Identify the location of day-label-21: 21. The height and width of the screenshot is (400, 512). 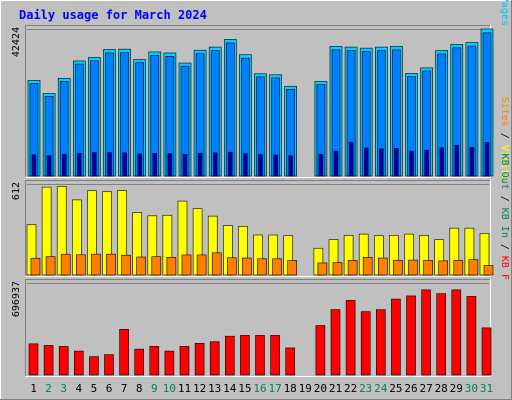
(335, 388).